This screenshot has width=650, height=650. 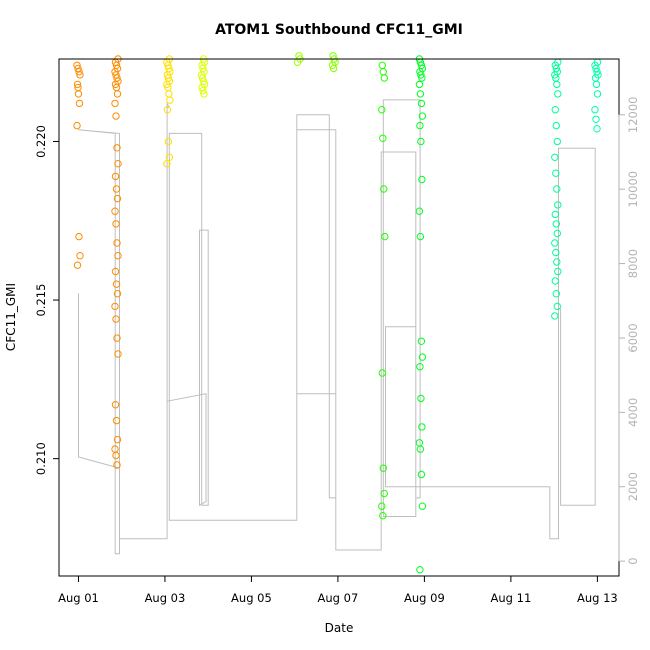 I want to click on x-tick-label: Aug 09, so click(x=424, y=598).